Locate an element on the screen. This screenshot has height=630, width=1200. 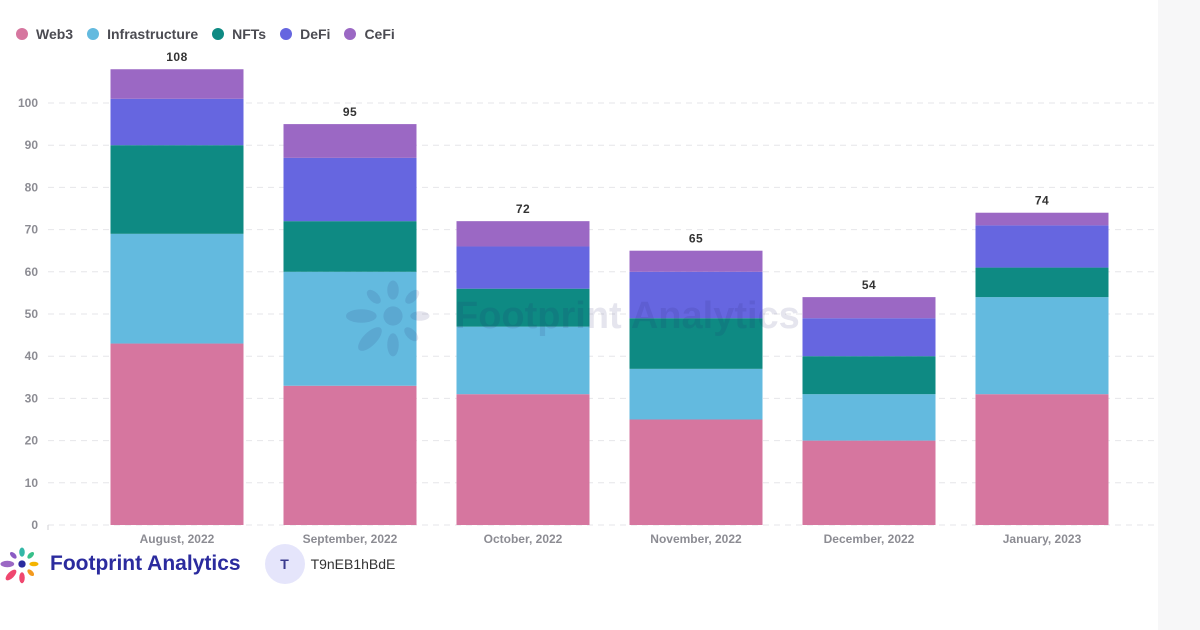
legend-item-infrastructure: Infrastructure is located at coordinates (142, 34).